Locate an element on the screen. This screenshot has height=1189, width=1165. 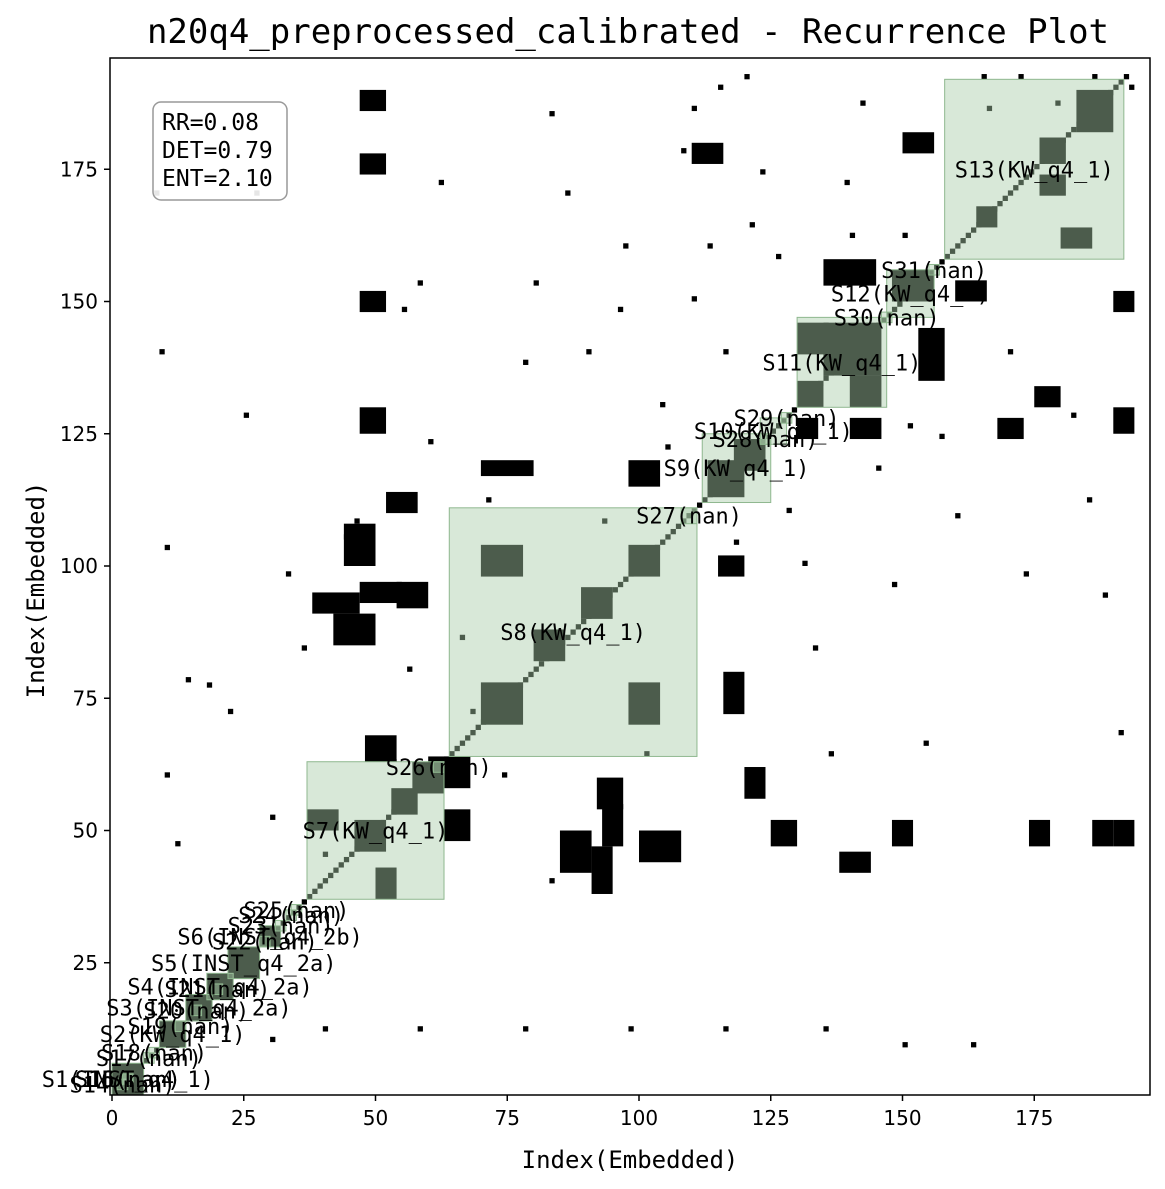
segment-label-30: S31(nan) is located at coordinates (934, 271).